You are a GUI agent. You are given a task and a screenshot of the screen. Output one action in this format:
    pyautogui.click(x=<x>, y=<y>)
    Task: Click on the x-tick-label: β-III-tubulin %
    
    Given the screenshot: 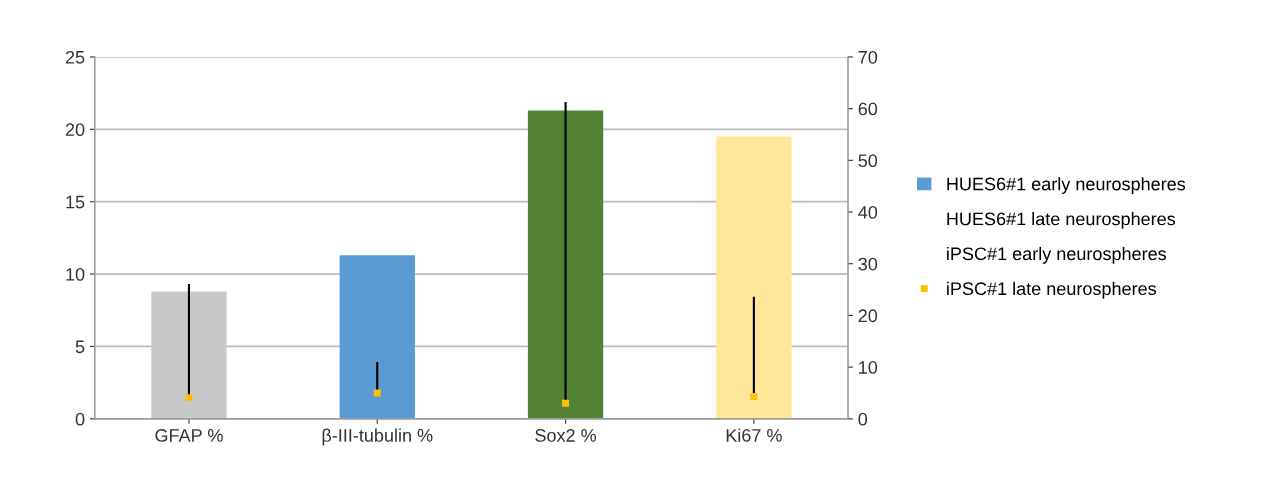 What is the action you would take?
    pyautogui.click(x=377, y=437)
    